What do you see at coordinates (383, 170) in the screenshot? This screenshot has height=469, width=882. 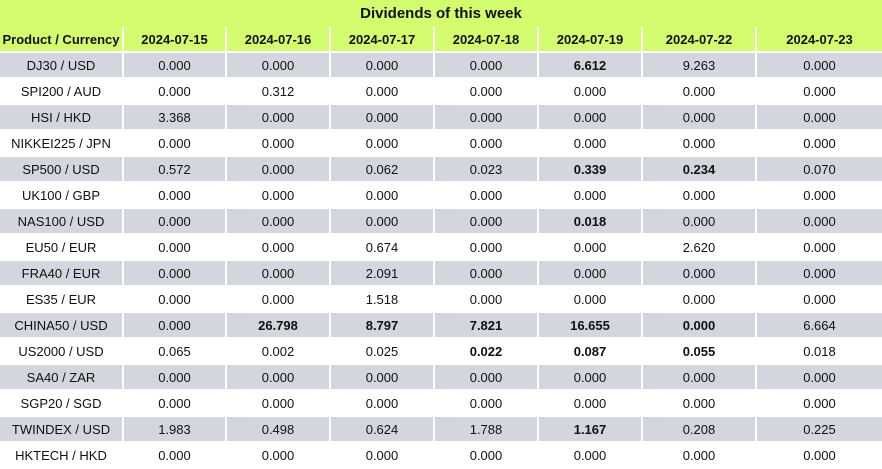 I see `dividend-value-cell: 0.062` at bounding box center [383, 170].